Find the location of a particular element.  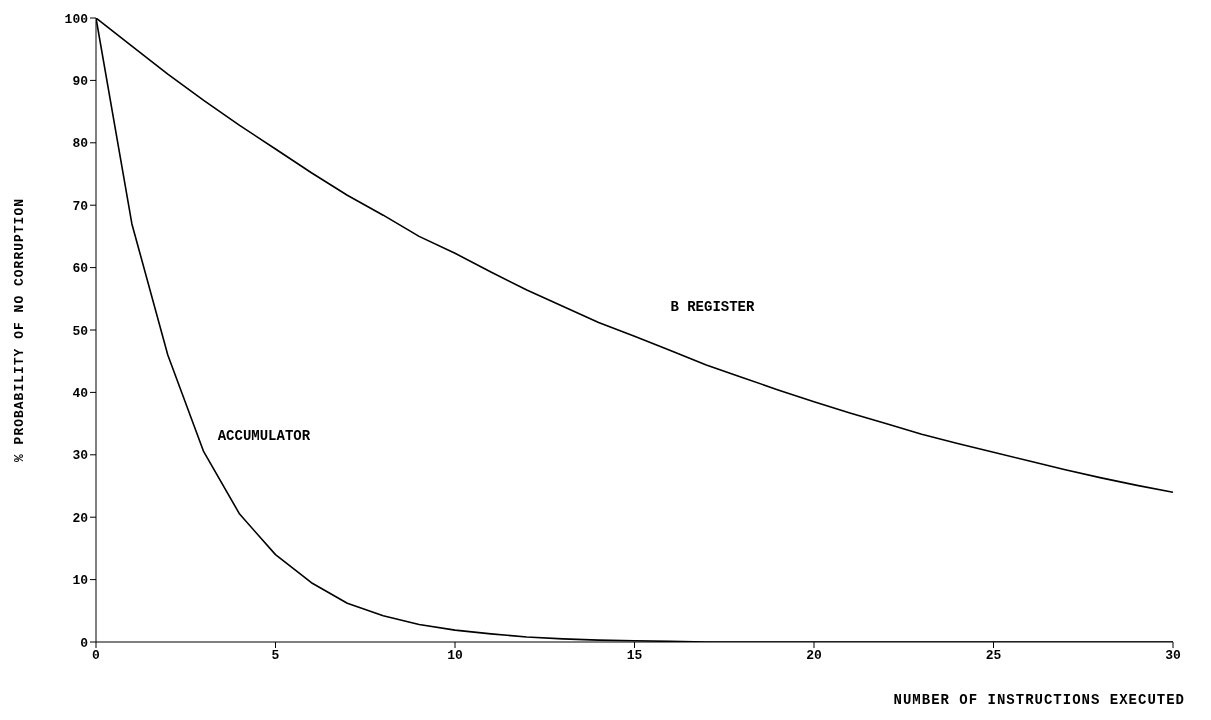

x-tick-label: 30 is located at coordinates (1173, 656).